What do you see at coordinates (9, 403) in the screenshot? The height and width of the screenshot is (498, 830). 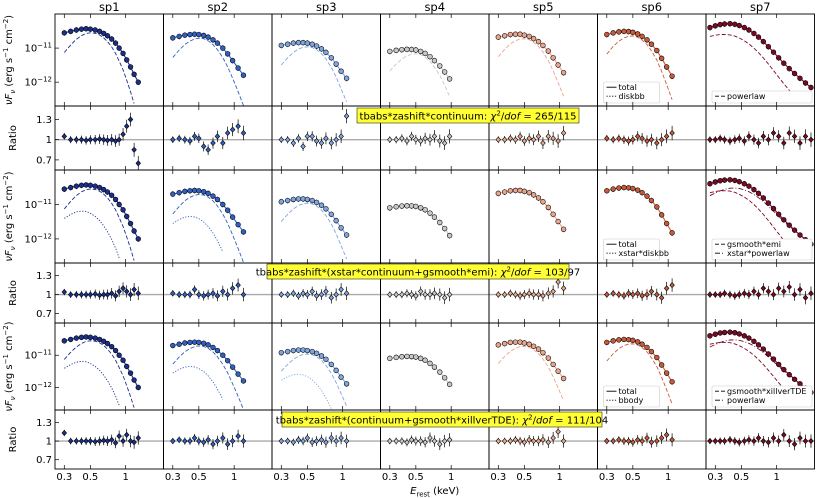 I see `ylabel-part: F` at bounding box center [9, 403].